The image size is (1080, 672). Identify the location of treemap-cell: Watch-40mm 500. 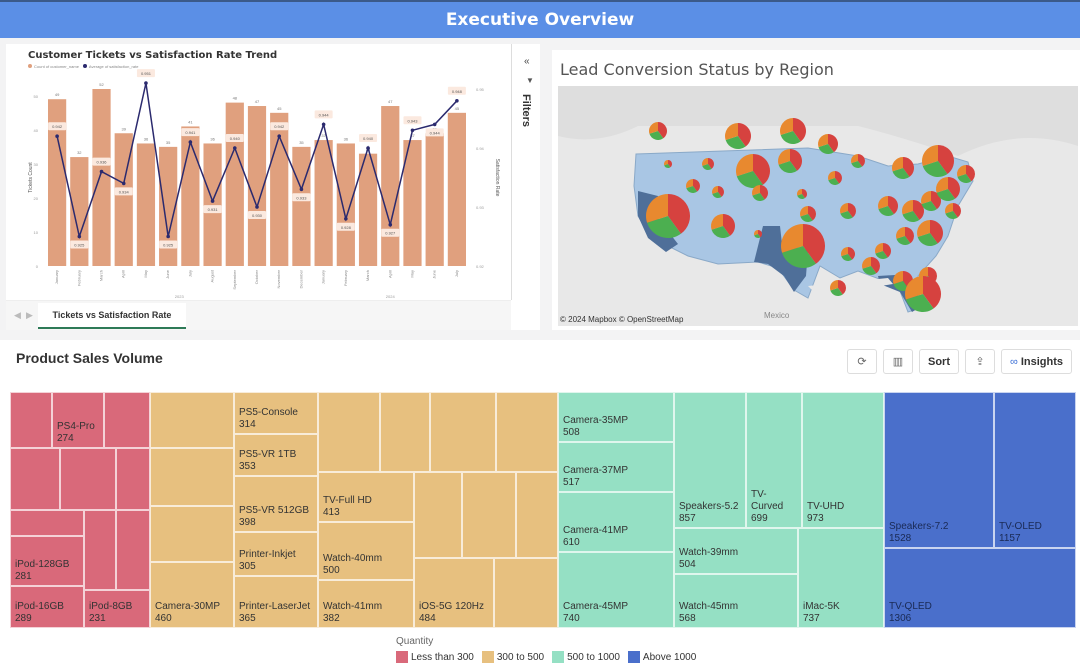
(366, 551).